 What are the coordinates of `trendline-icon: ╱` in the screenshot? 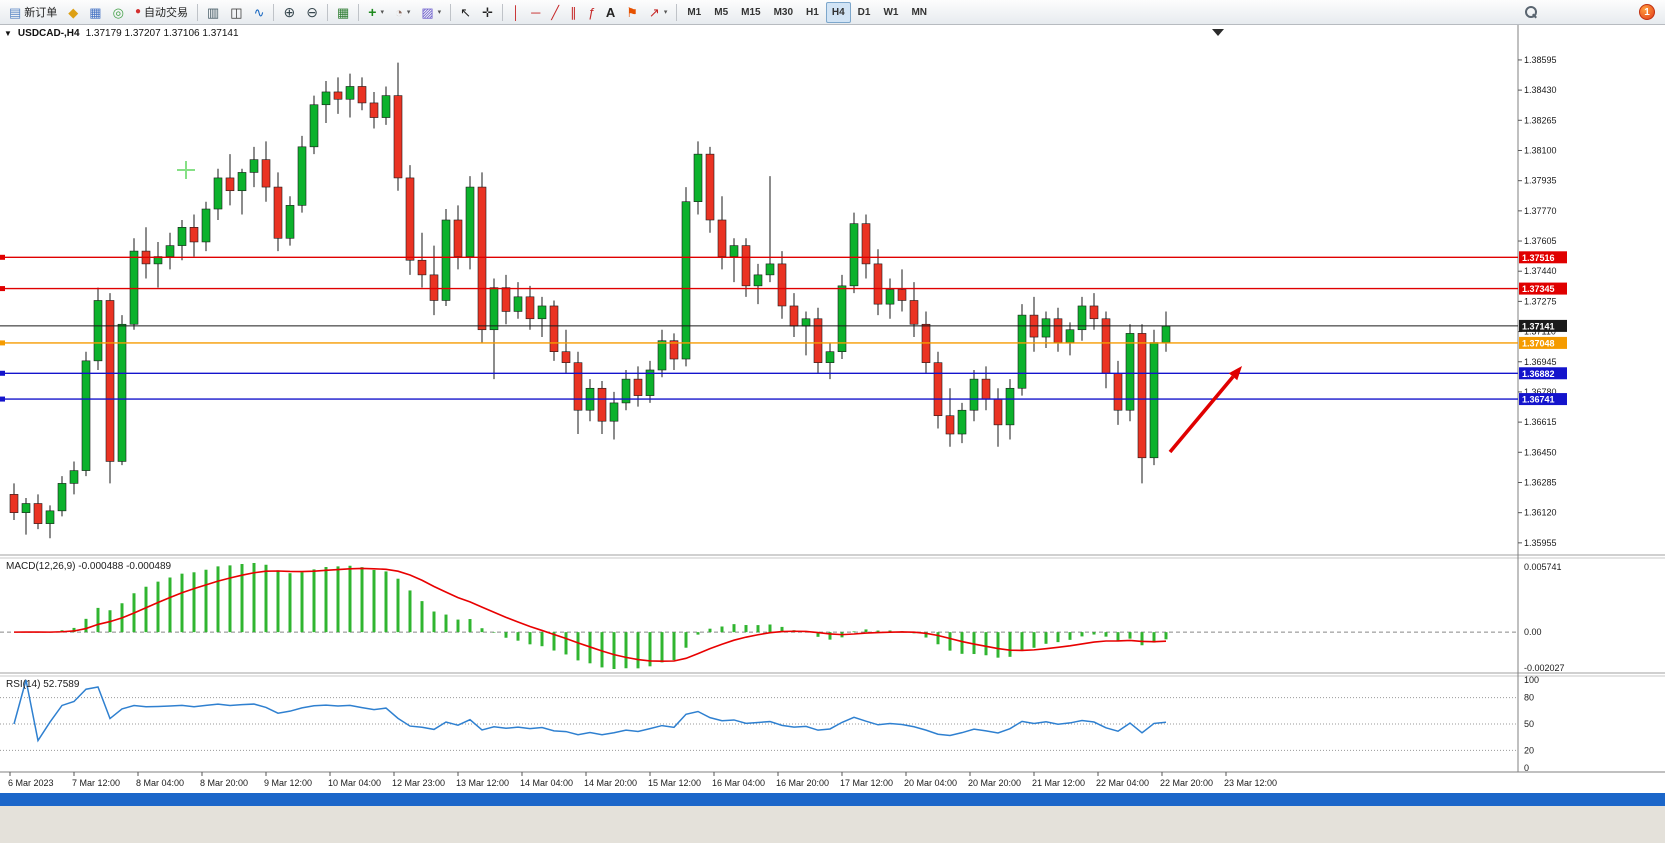 It's located at (555, 12).